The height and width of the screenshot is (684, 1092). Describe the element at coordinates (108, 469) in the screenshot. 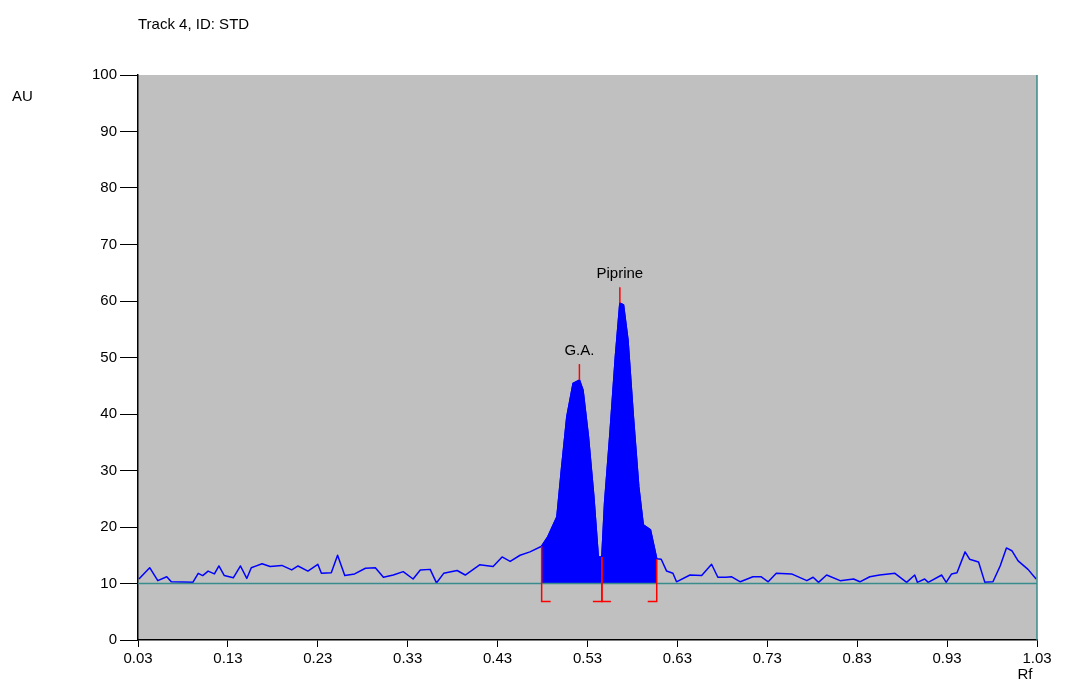

I see `y-tick-label: 30` at that location.